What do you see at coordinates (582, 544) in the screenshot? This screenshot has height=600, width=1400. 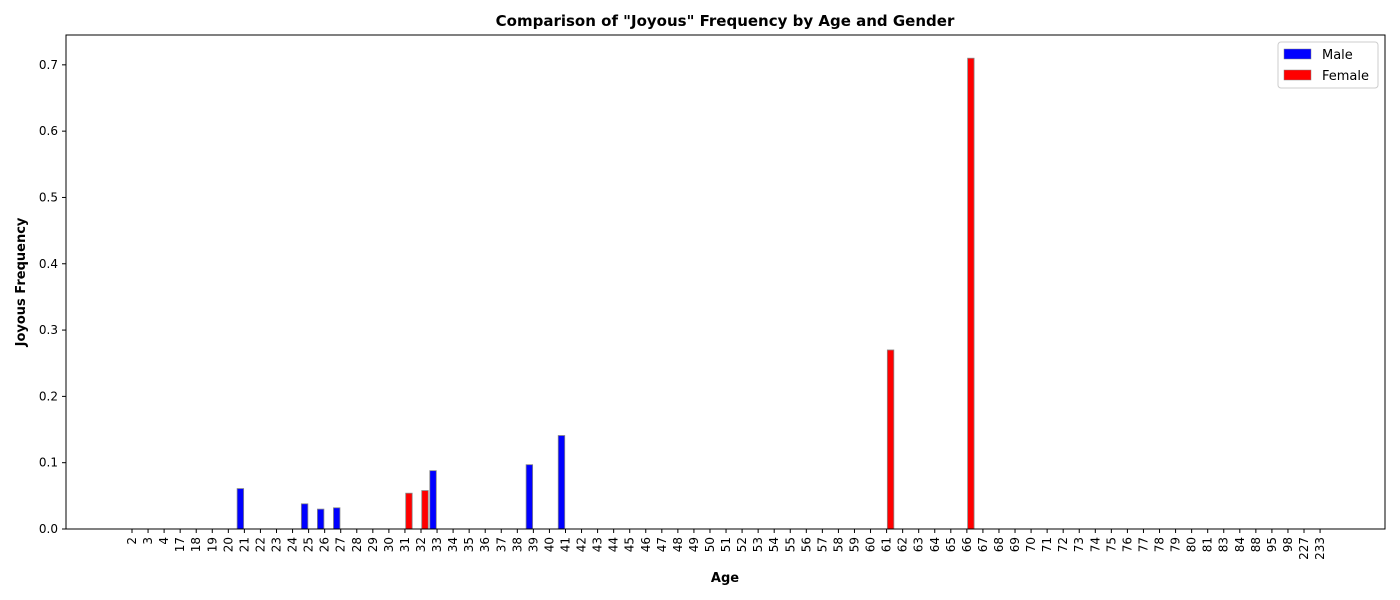 I see `x-tick-label: 42` at bounding box center [582, 544].